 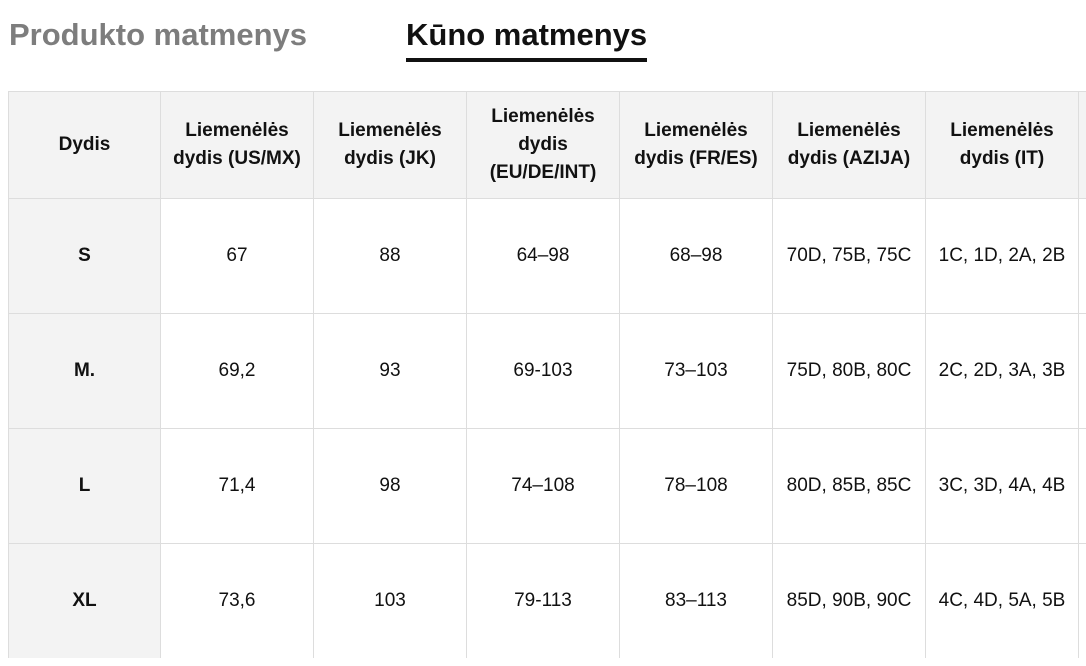 What do you see at coordinates (849, 600) in the screenshot?
I see `table-cell: 85D, 90B, 90C` at bounding box center [849, 600].